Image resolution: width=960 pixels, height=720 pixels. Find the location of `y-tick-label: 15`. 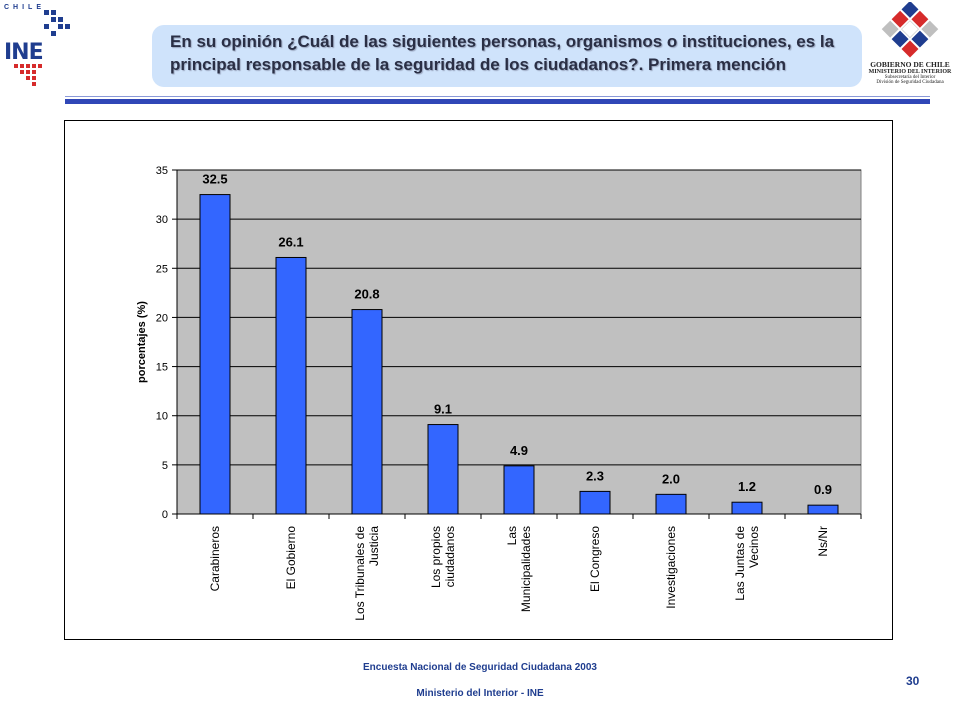

y-tick-label: 15 is located at coordinates (162, 368).